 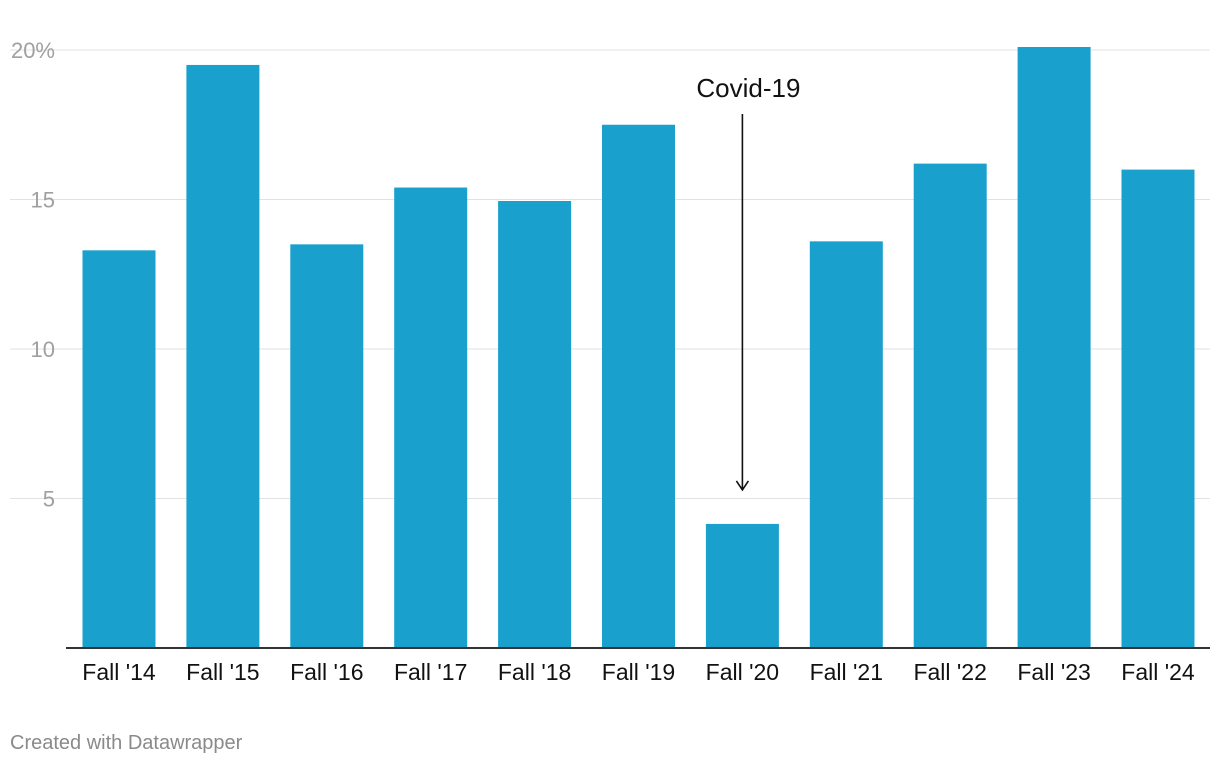 I want to click on y-tick-label: 15, so click(x=43, y=200).